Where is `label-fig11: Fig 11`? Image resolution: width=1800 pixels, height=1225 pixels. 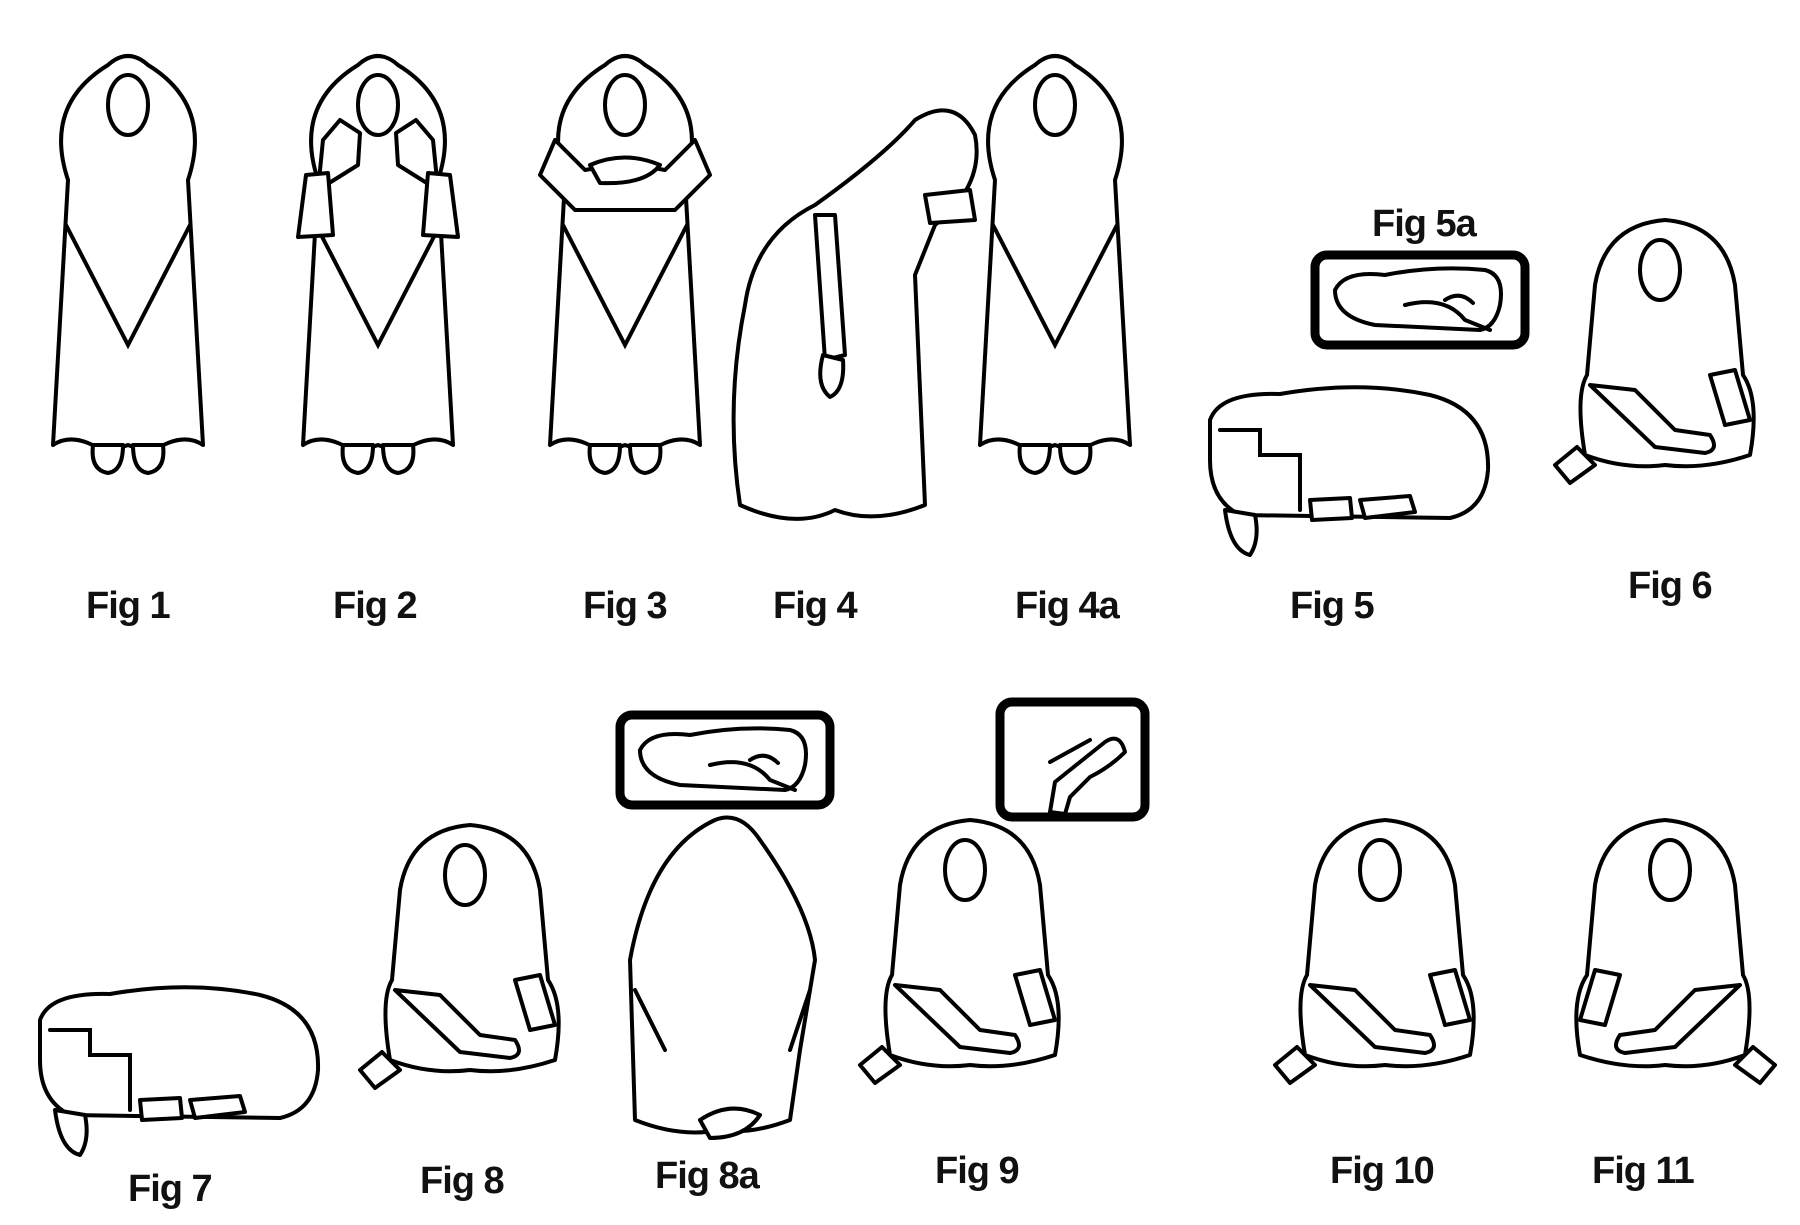
label-fig11: Fig 11 is located at coordinates (1643, 1171).